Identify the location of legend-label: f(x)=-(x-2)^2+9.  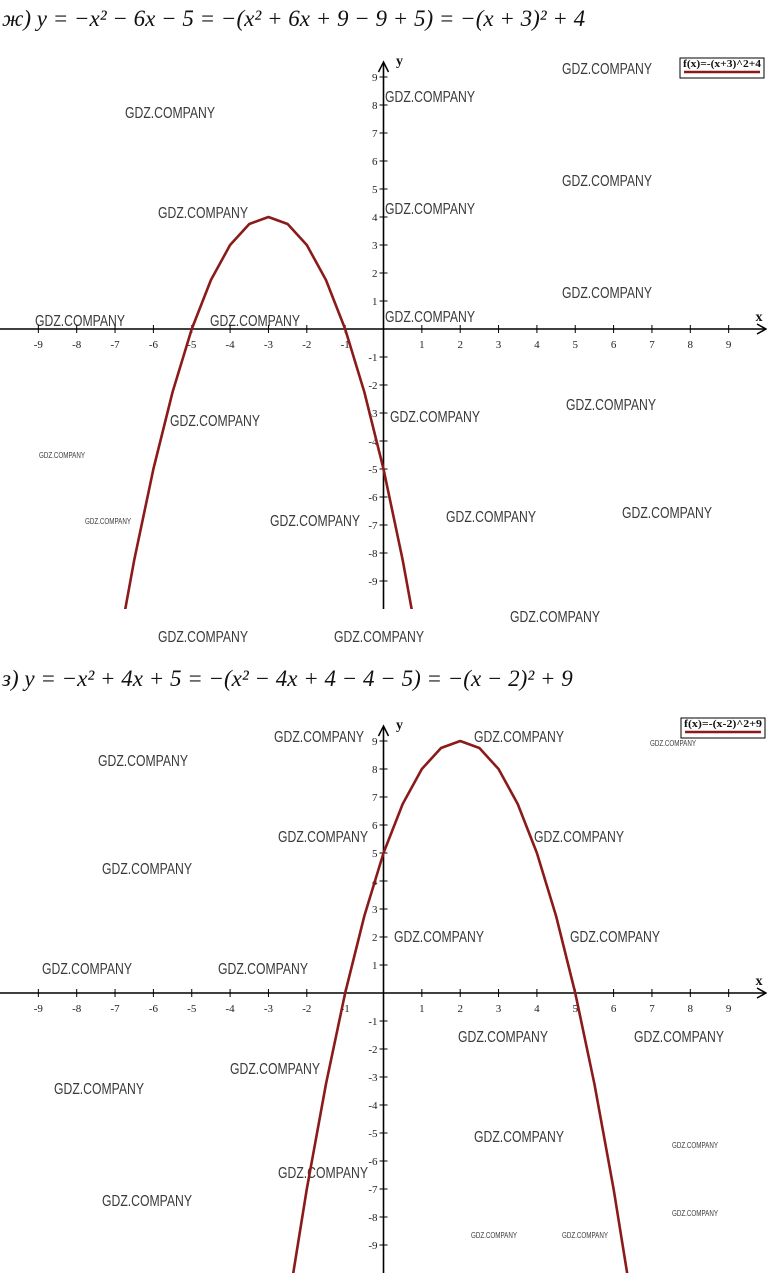
(723, 724).